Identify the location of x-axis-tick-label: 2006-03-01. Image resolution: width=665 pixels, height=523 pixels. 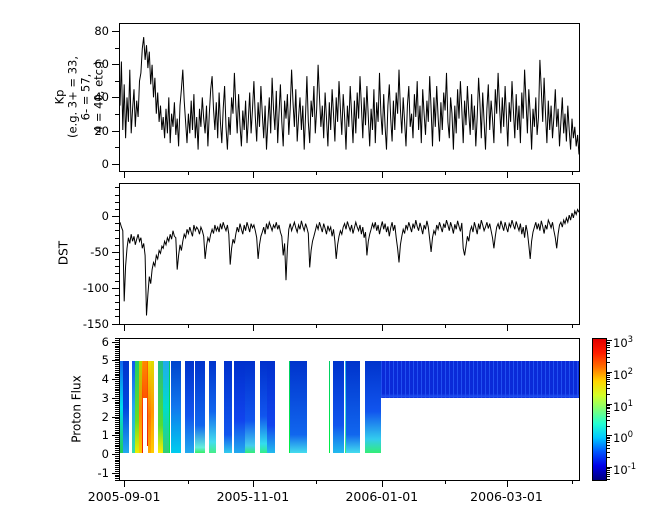
(506, 496).